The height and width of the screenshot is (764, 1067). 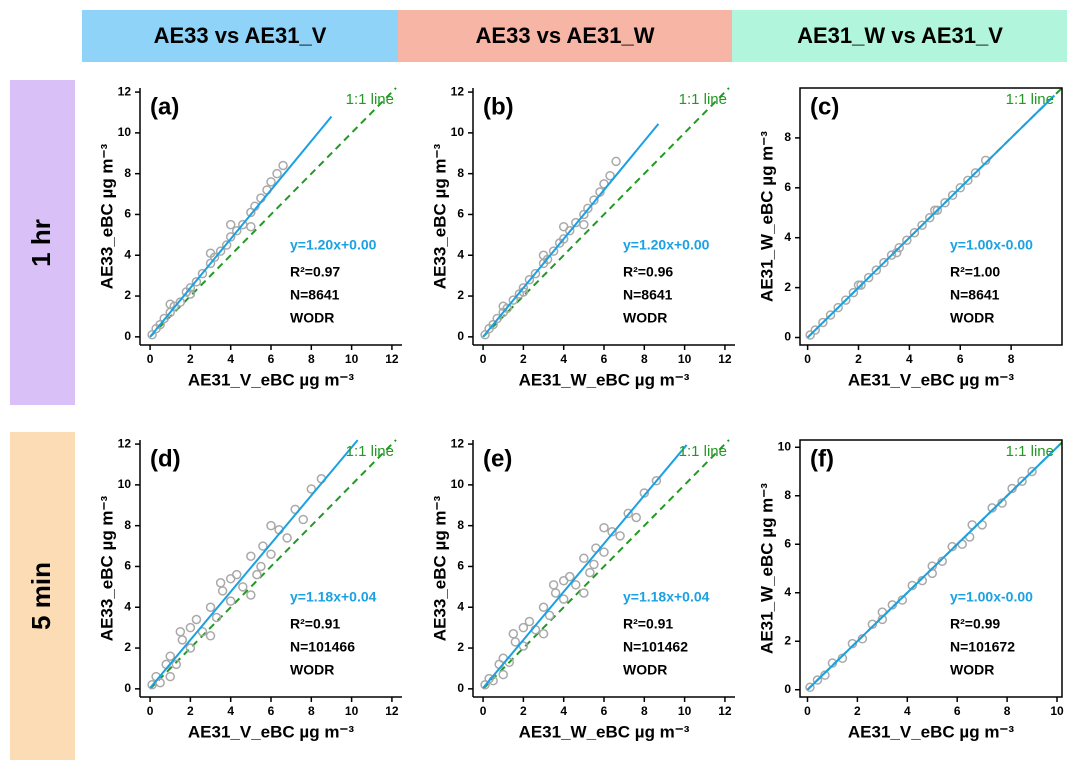 I want to click on fit-equation: y=1.00x-0.00, so click(x=991, y=245).